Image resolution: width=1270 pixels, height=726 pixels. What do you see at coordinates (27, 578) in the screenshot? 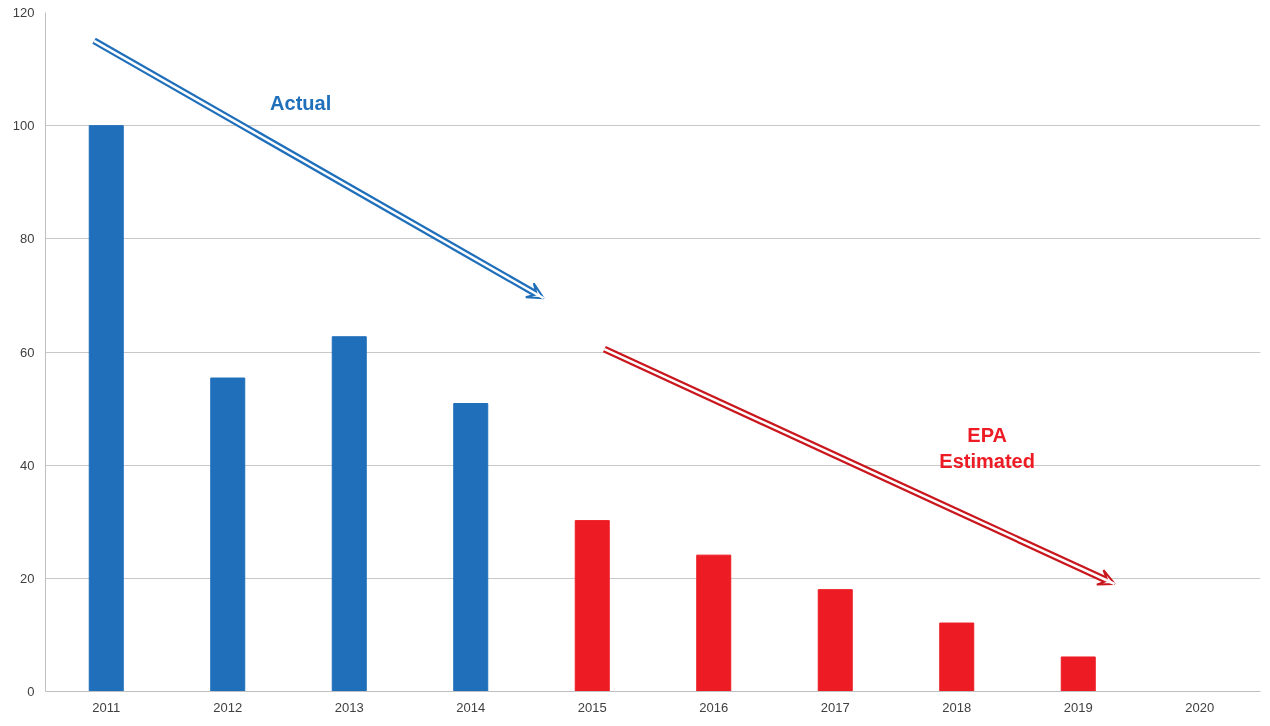
I see `y-tick-label: 20` at bounding box center [27, 578].